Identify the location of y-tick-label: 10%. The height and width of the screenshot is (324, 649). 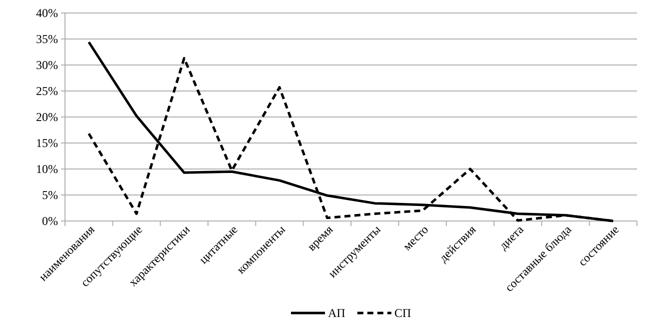
(47, 169).